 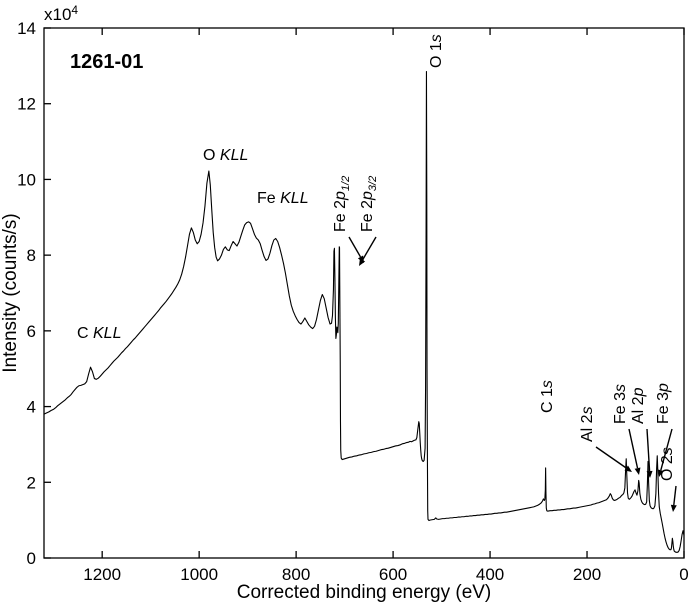 I want to click on peak-label-text: O 1s, so click(x=436, y=51).